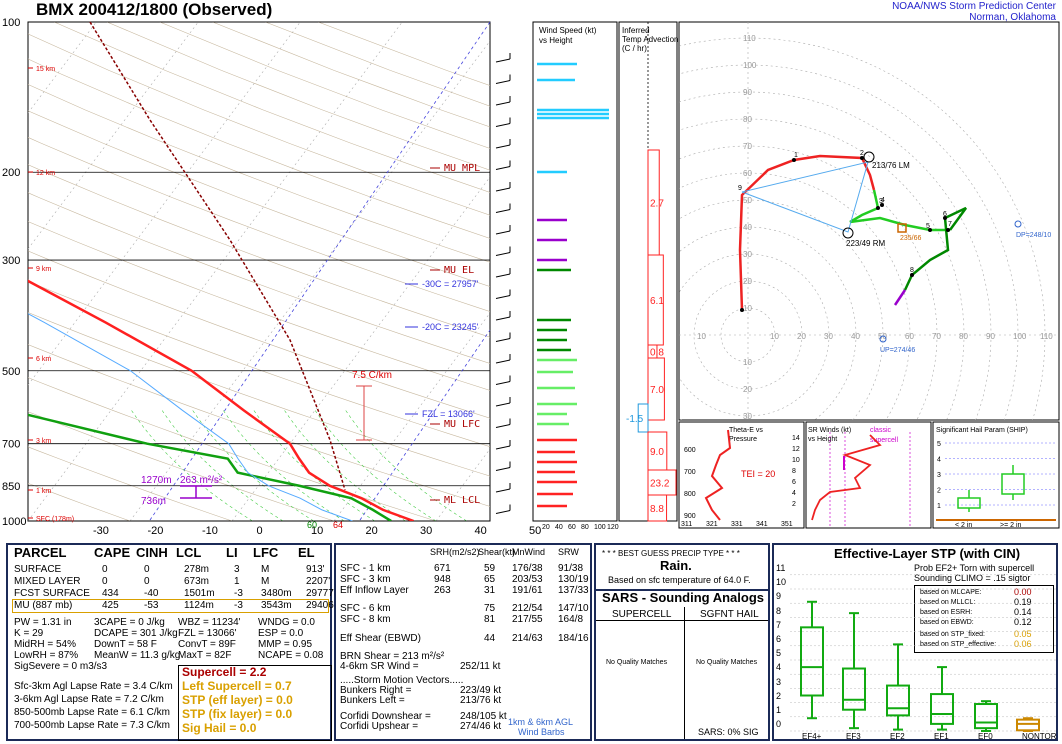 This screenshot has height=744, width=1062. I want to click on precip-value: Rain., so click(676, 565).